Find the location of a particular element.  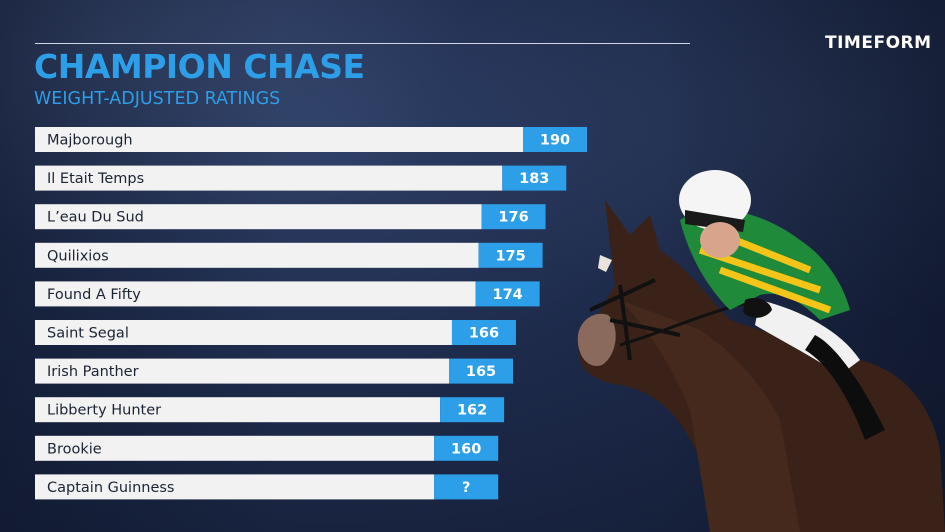

bar-row: Irish Panther 165 is located at coordinates (274, 371).